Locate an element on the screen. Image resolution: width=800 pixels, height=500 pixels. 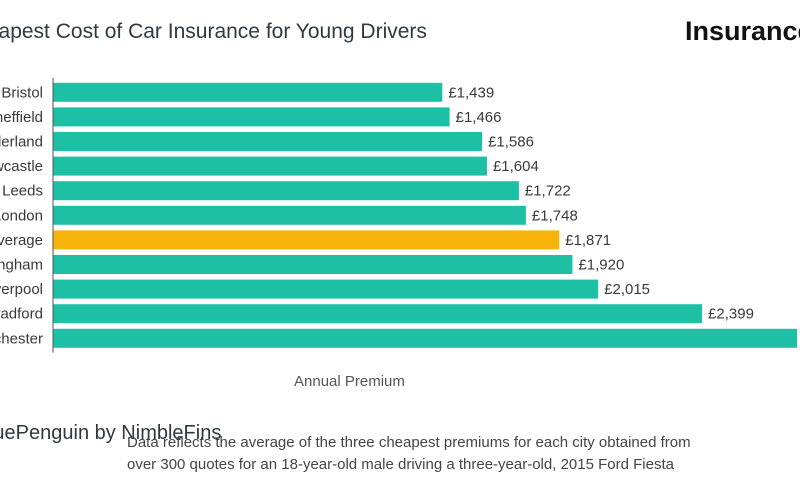
value-label-bradford: £2,399 is located at coordinates (731, 314).